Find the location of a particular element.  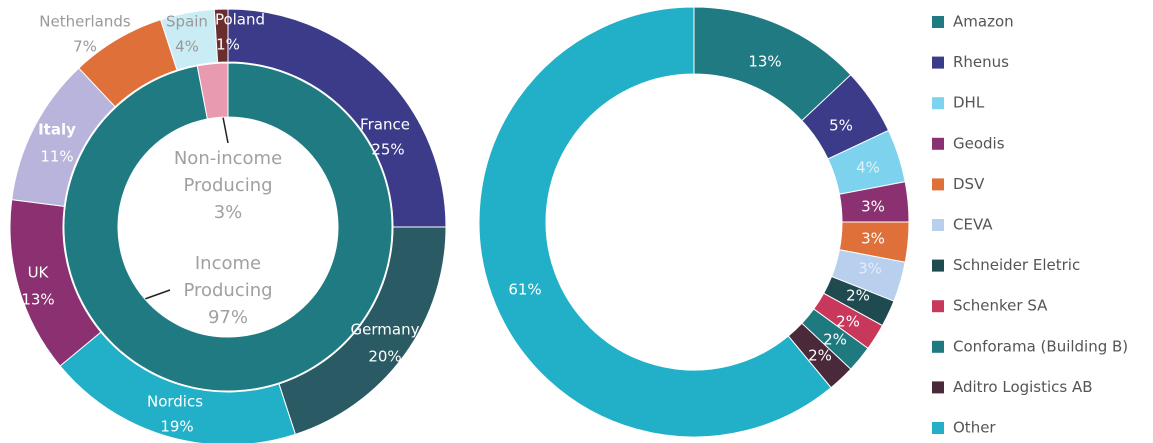

inner-label: Non-income Producing 3% is located at coordinates (228, 185).